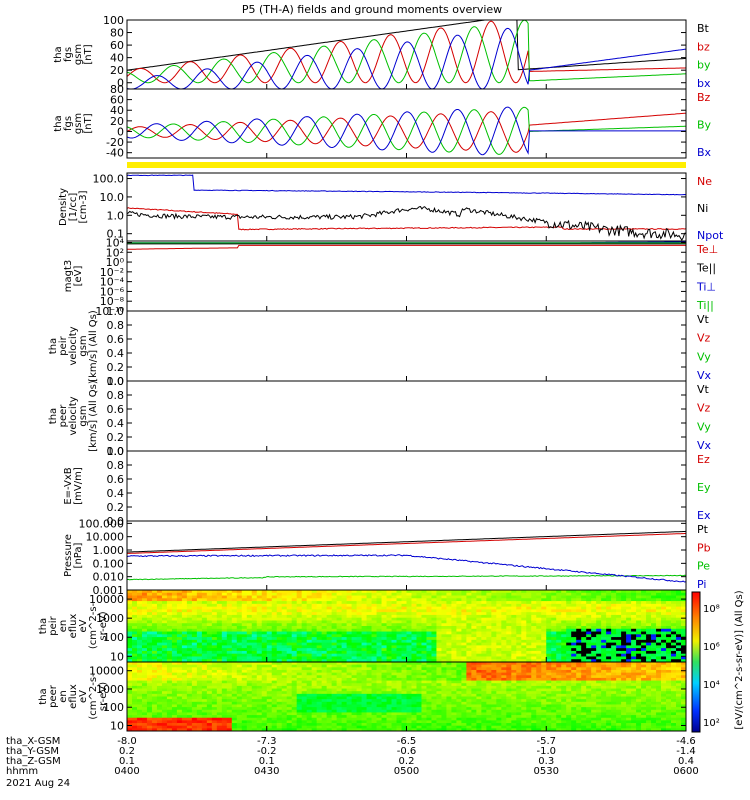 This screenshot has width=750, height=800. I want to click on panel-ylabel: Pressure, so click(68, 555).